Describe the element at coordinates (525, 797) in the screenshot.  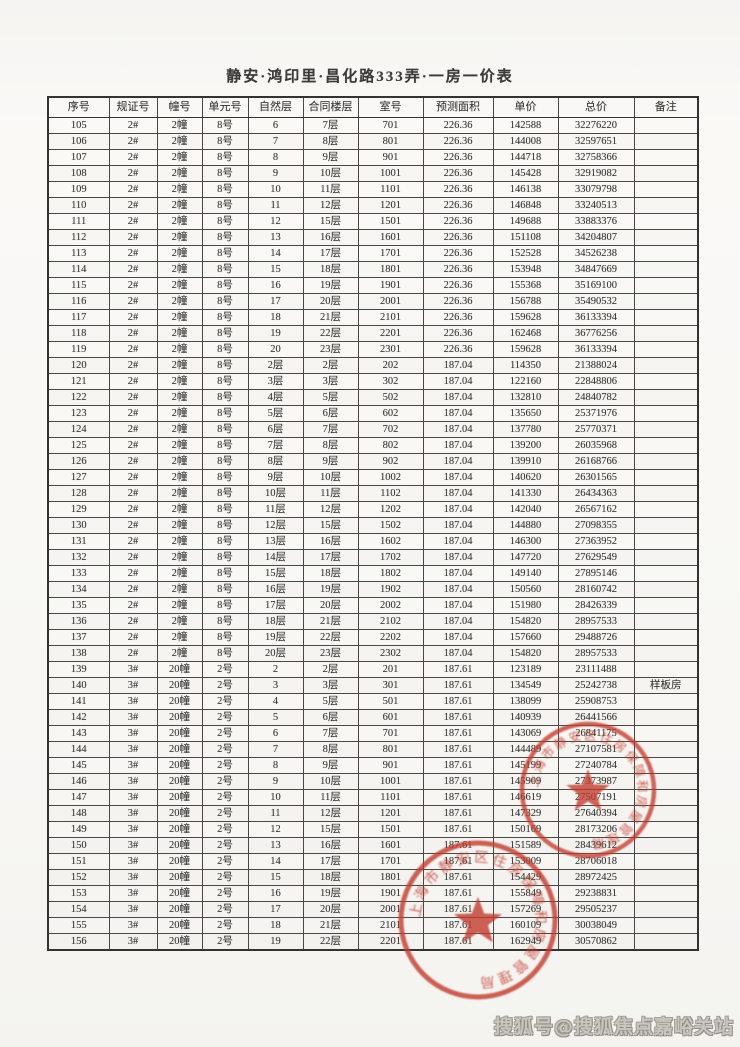
I see `cell-unit-price: 146619` at that location.